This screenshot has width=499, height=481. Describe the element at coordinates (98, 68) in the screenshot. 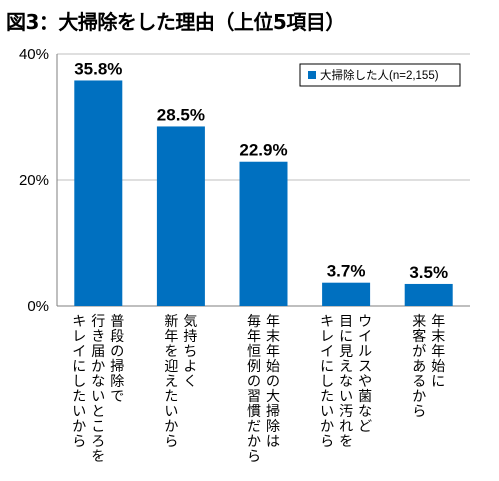

I see `data-label: 35.8%` at that location.